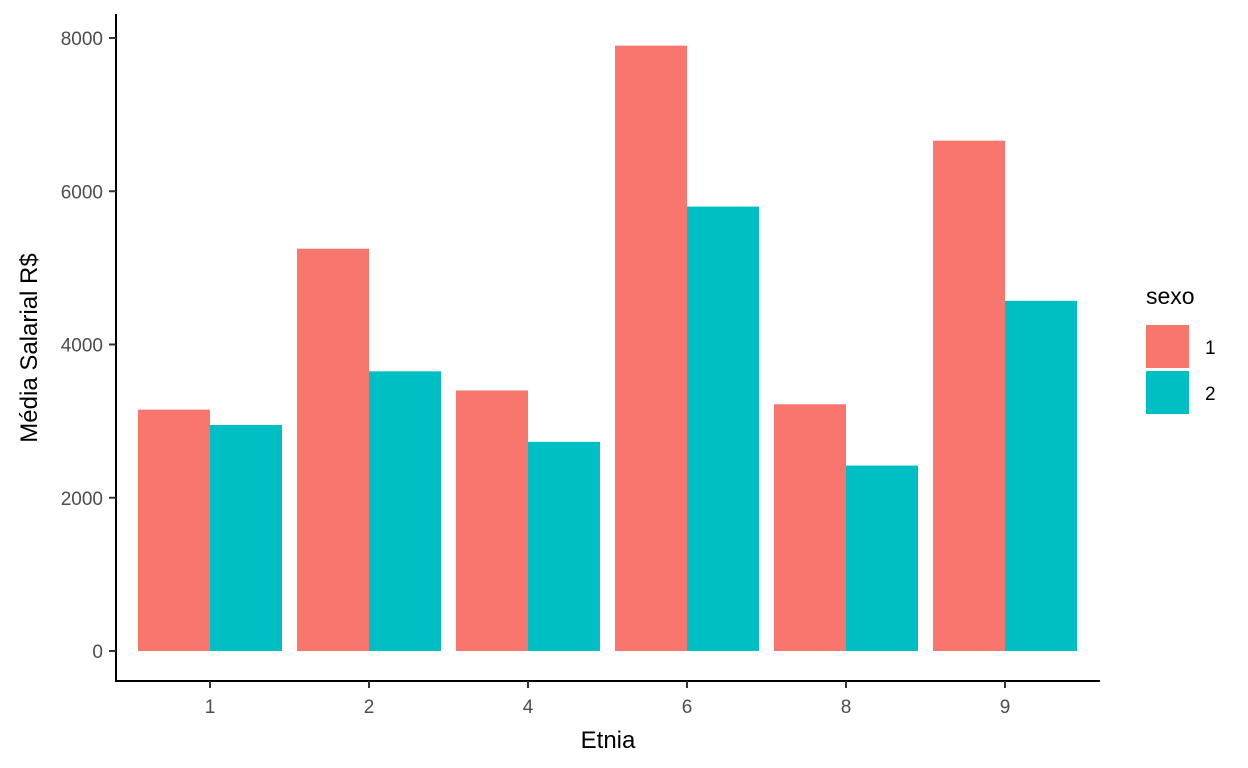 Image resolution: width=1248 pixels, height=768 pixels. What do you see at coordinates (687, 707) in the screenshot?
I see `x-tick-label: 6` at bounding box center [687, 707].